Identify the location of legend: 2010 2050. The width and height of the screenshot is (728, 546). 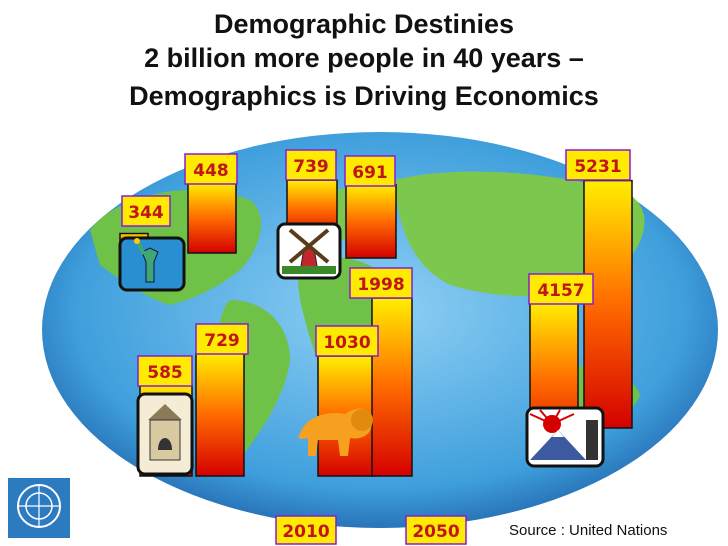
(371, 530).